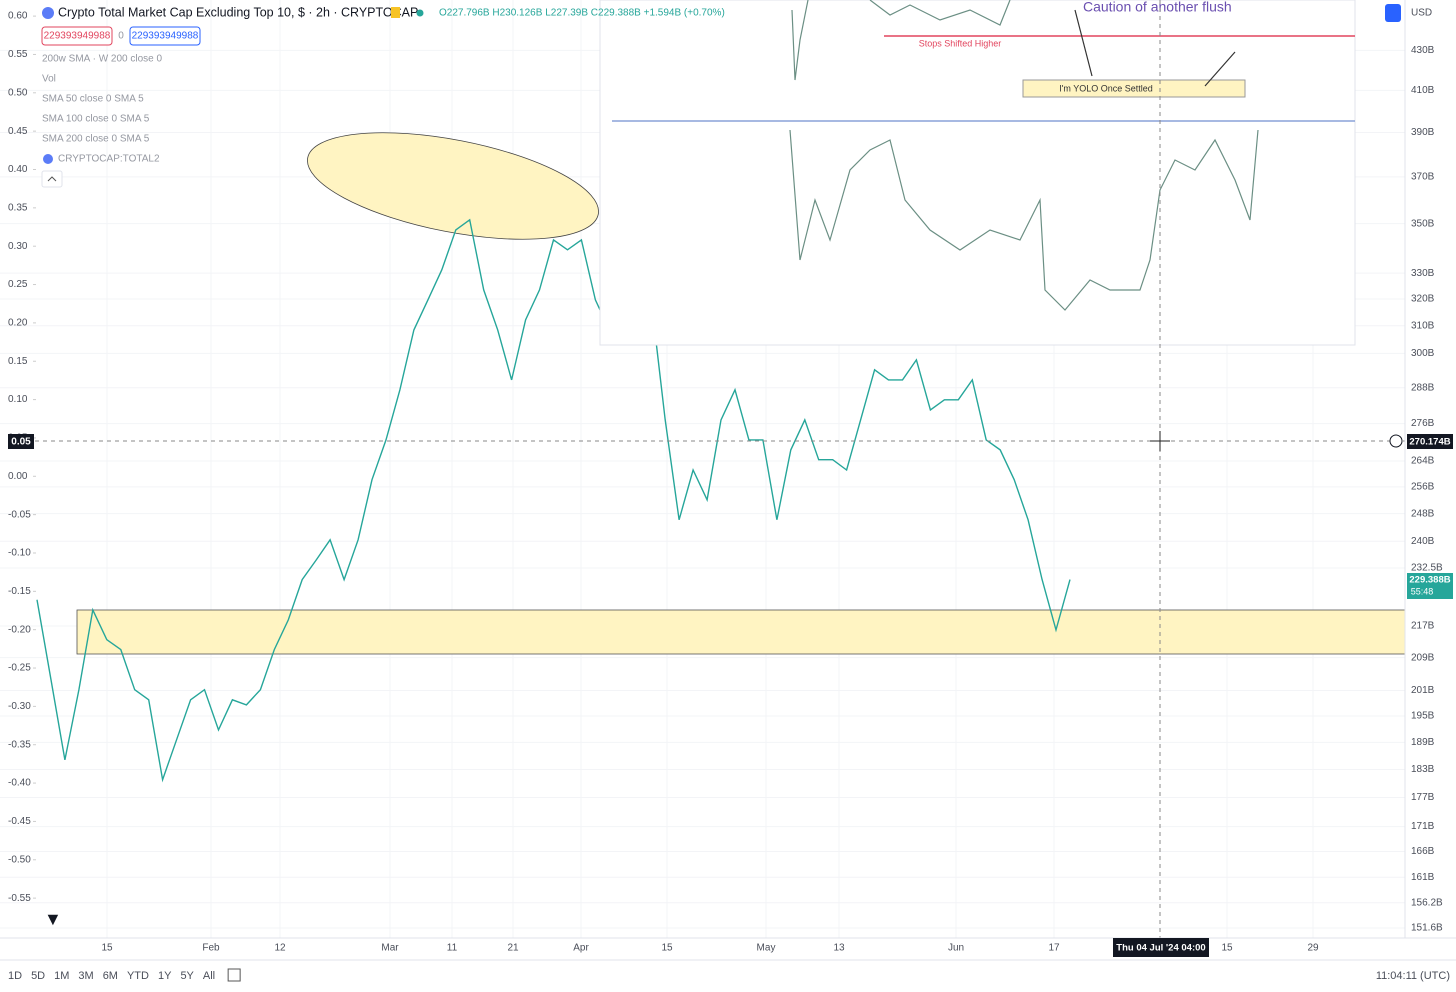 The width and height of the screenshot is (1456, 992). I want to click on y-tick-label: 177B, so click(1423, 797).